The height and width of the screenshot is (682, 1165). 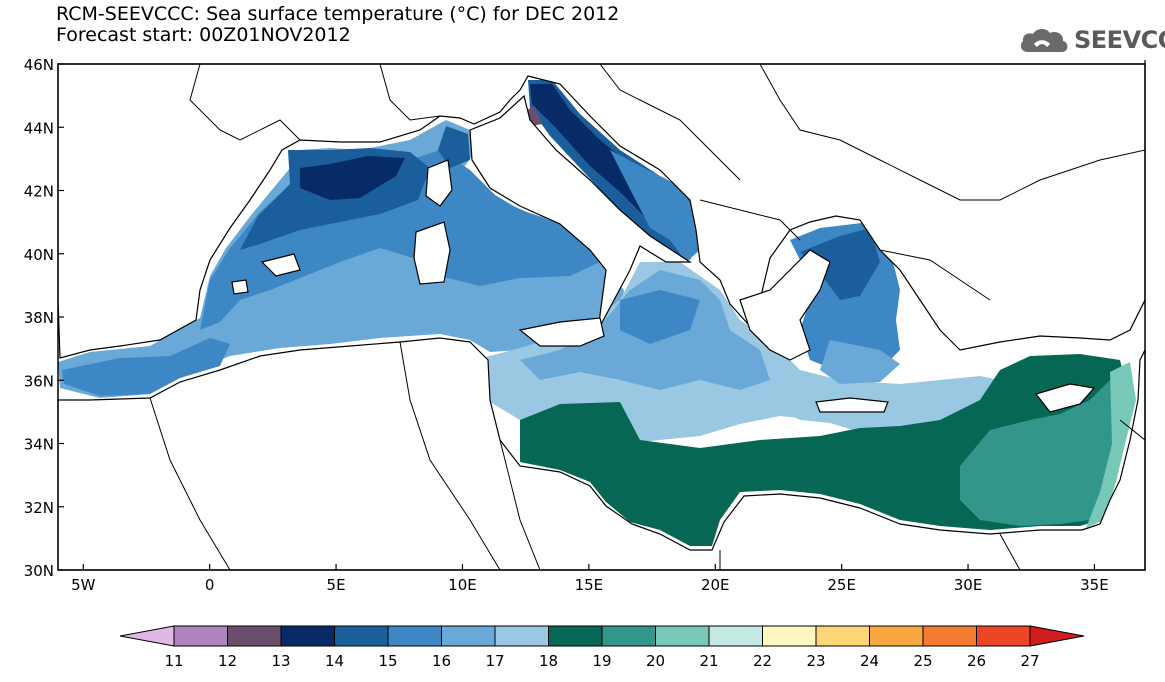 I want to click on land-sicily, so click(x=561, y=332).